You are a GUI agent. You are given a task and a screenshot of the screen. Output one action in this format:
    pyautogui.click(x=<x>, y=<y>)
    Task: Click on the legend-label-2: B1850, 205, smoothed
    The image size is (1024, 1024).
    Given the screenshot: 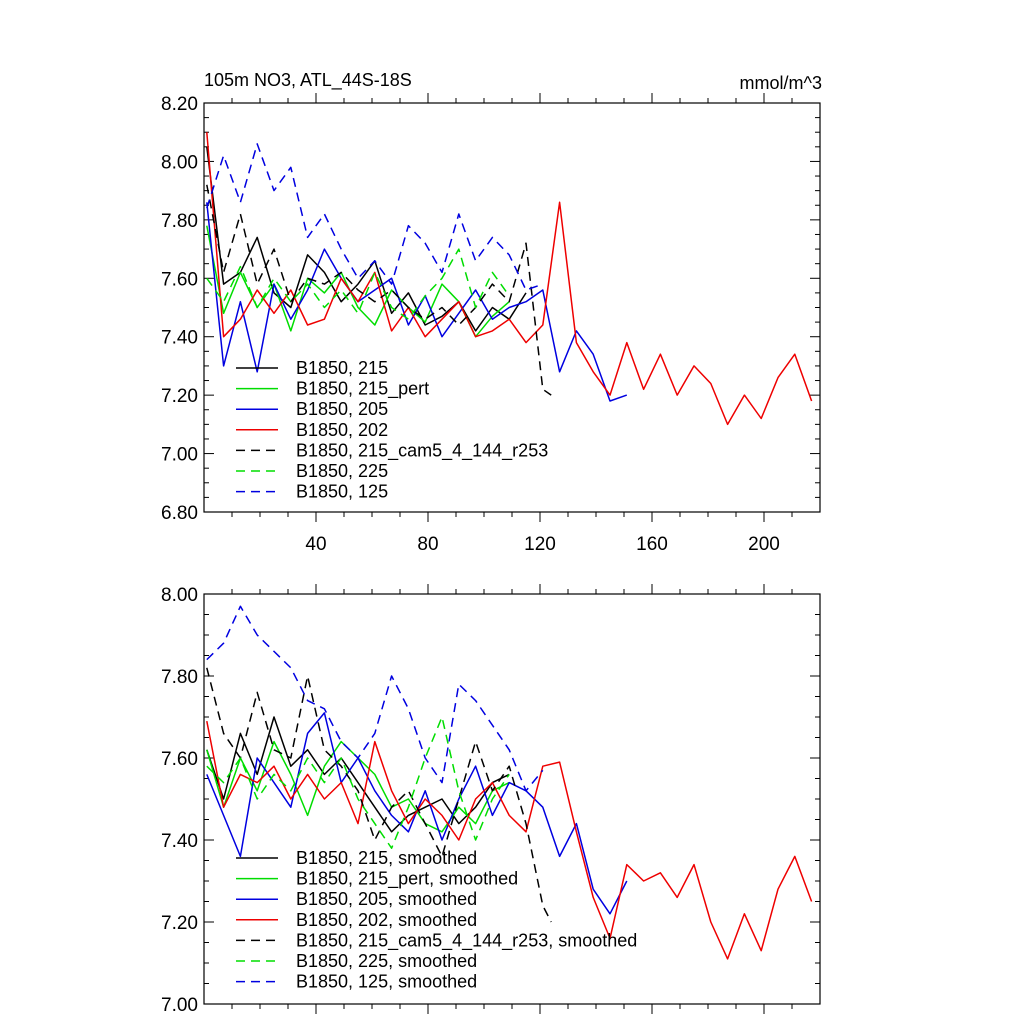 What is the action you would take?
    pyautogui.click(x=386, y=899)
    